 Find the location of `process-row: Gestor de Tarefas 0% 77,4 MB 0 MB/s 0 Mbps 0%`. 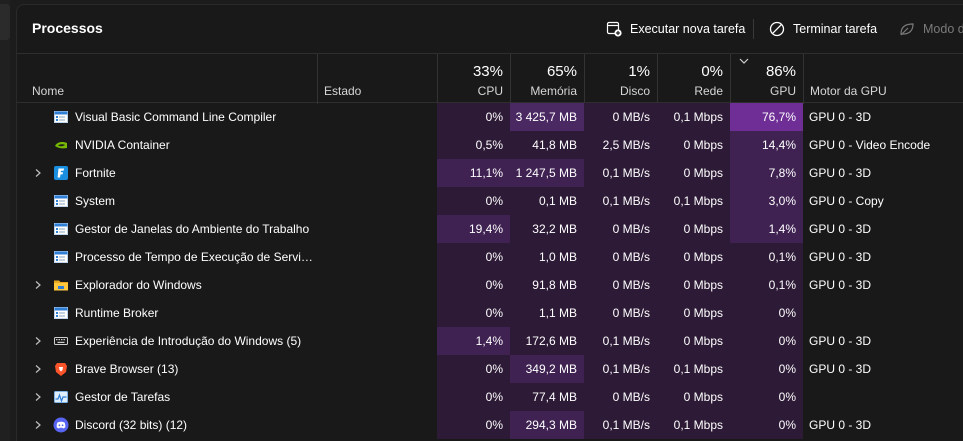

process-row: Gestor de Tarefas 0% 77,4 MB 0 MB/s 0 Mbps 0% is located at coordinates (490, 397).